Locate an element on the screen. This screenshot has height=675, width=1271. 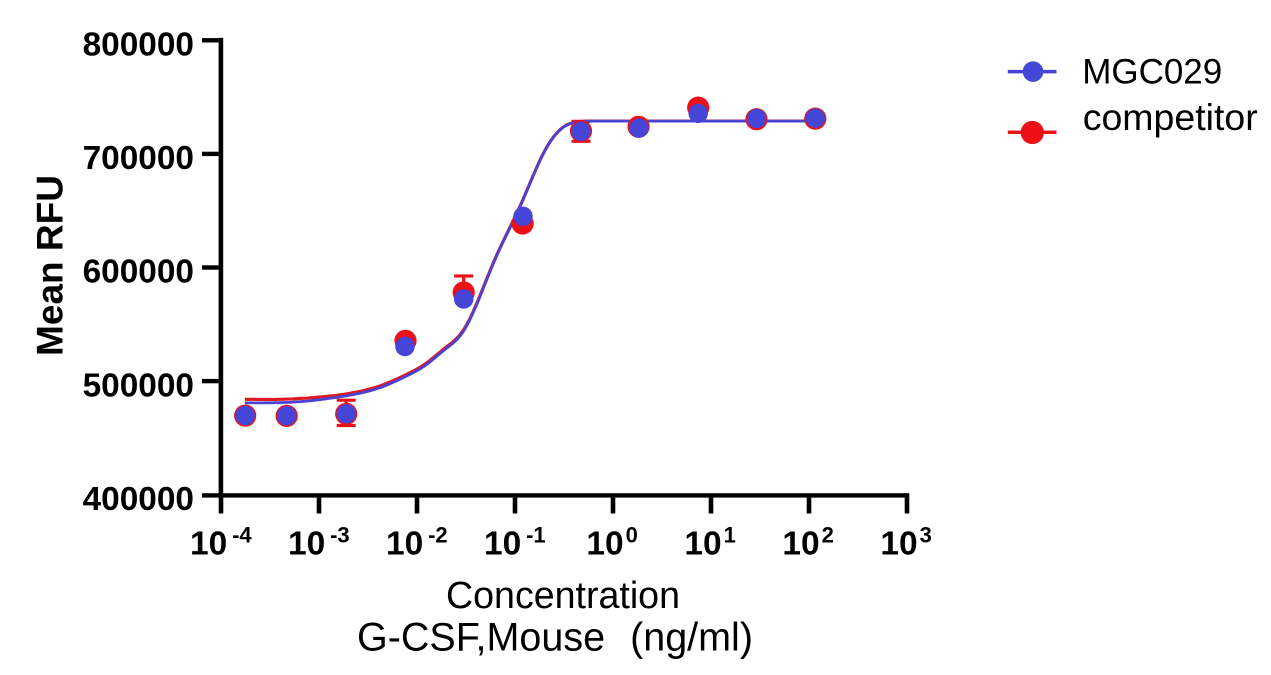
svg-text: 500000 is located at coordinates (138, 385).